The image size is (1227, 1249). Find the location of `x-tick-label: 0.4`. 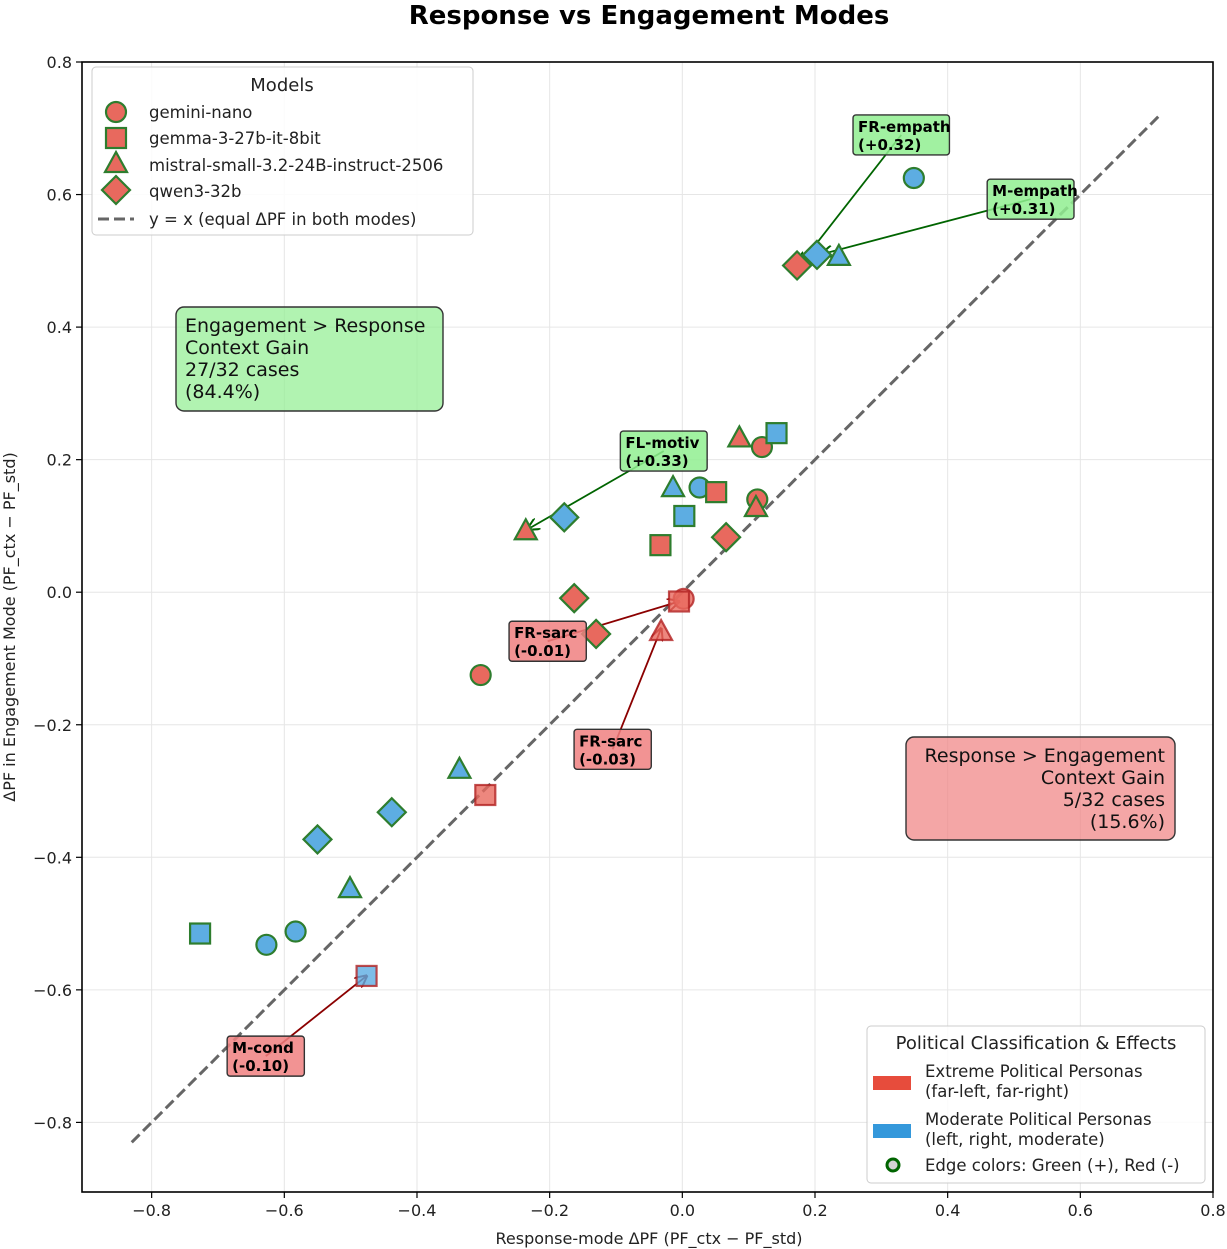

x-tick-label: 0.4 is located at coordinates (947, 1210).